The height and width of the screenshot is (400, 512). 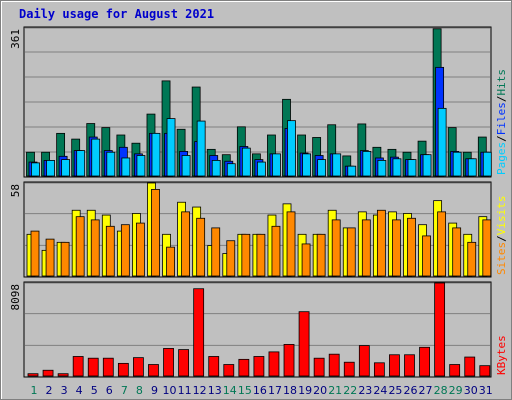 What do you see at coordinates (275, 390) in the screenshot?
I see `day-label: 17` at bounding box center [275, 390].